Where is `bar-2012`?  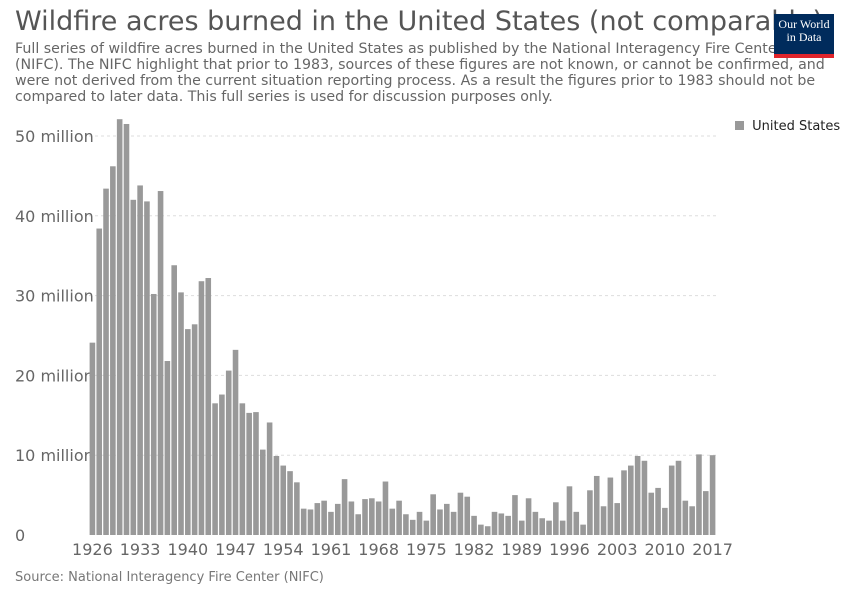
bar-2012 is located at coordinates (678, 497).